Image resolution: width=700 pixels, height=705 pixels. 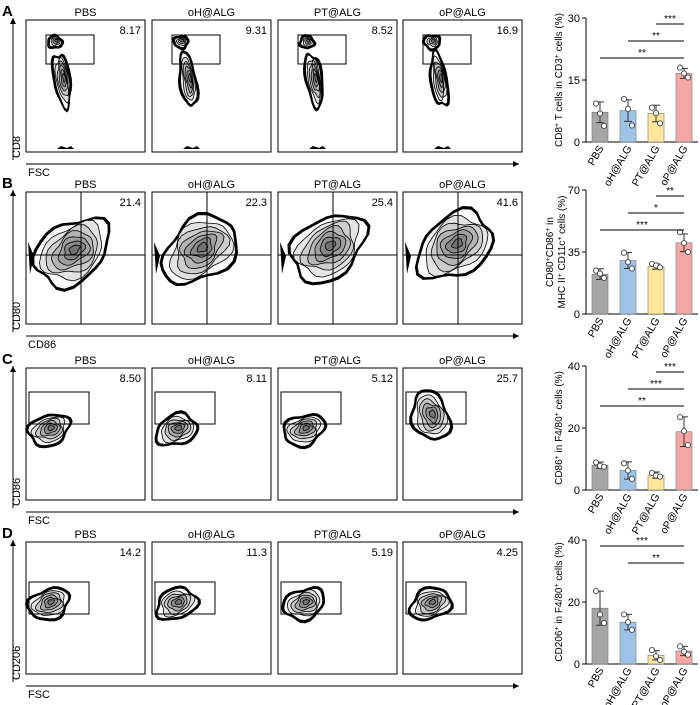 I want to click on y-axis-label: CD8, so click(x=17, y=147).